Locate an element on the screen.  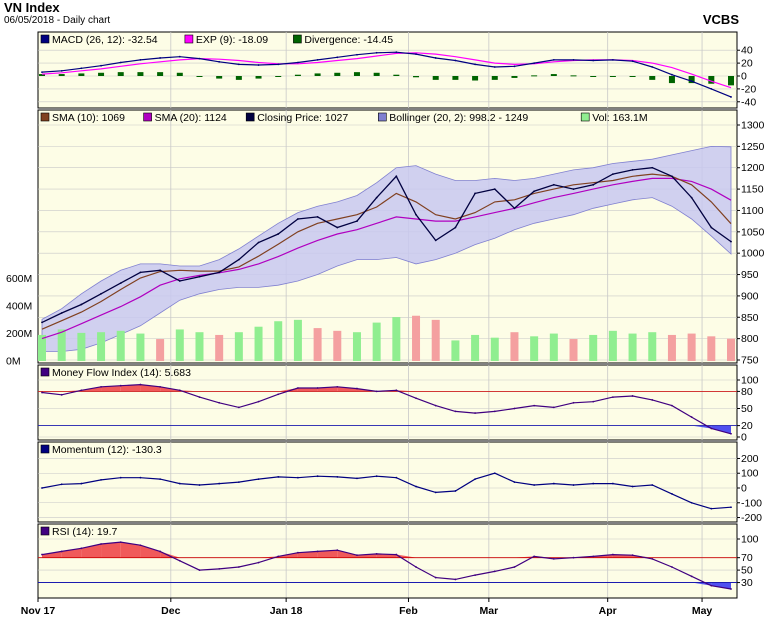
mfi-panel is located at coordinates (387, 402).